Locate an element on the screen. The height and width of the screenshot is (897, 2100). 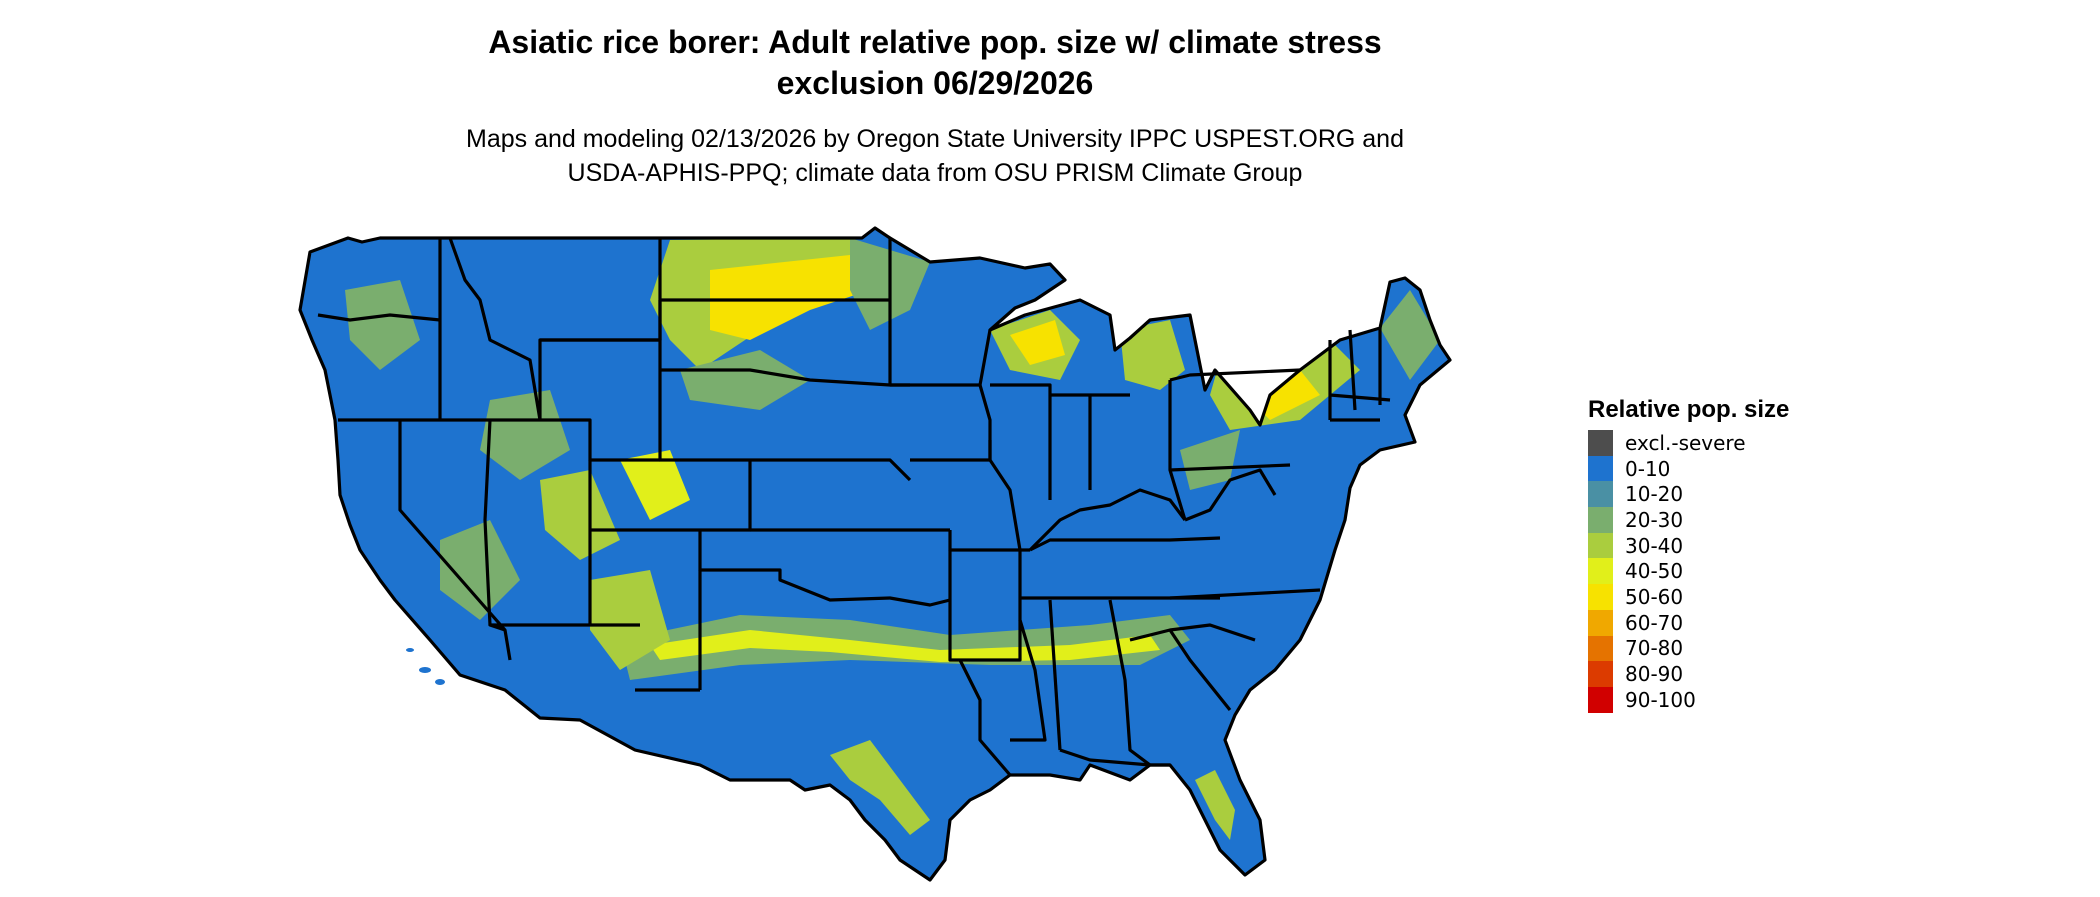
legend-item: 80-90 is located at coordinates (1688, 674).